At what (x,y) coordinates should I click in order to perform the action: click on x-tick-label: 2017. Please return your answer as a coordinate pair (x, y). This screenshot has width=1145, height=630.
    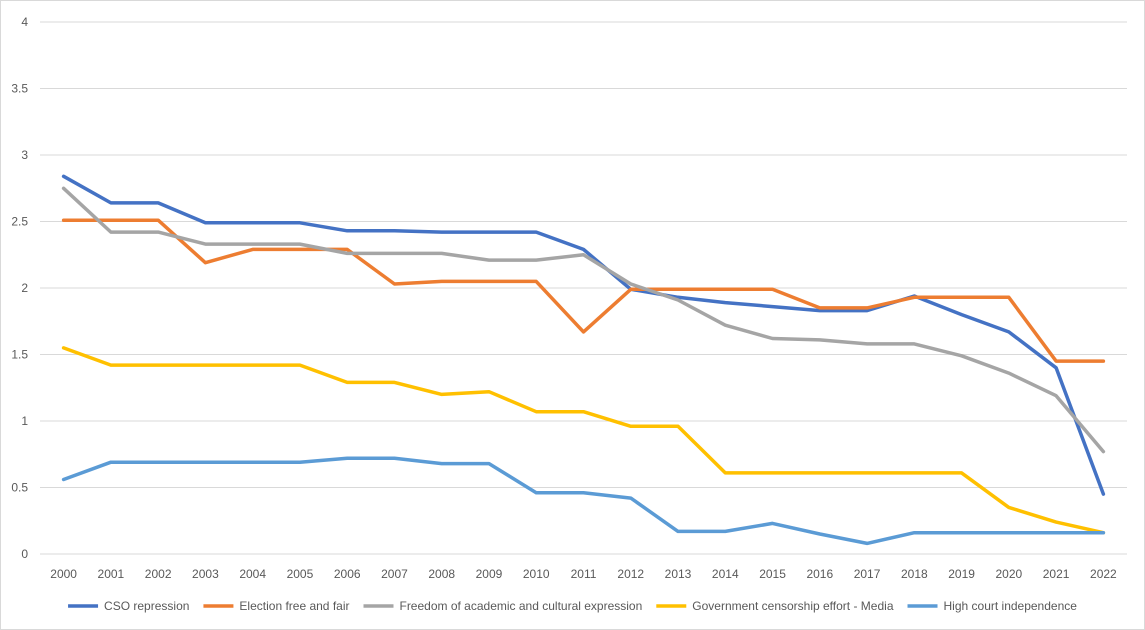
    Looking at the image, I should click on (867, 574).